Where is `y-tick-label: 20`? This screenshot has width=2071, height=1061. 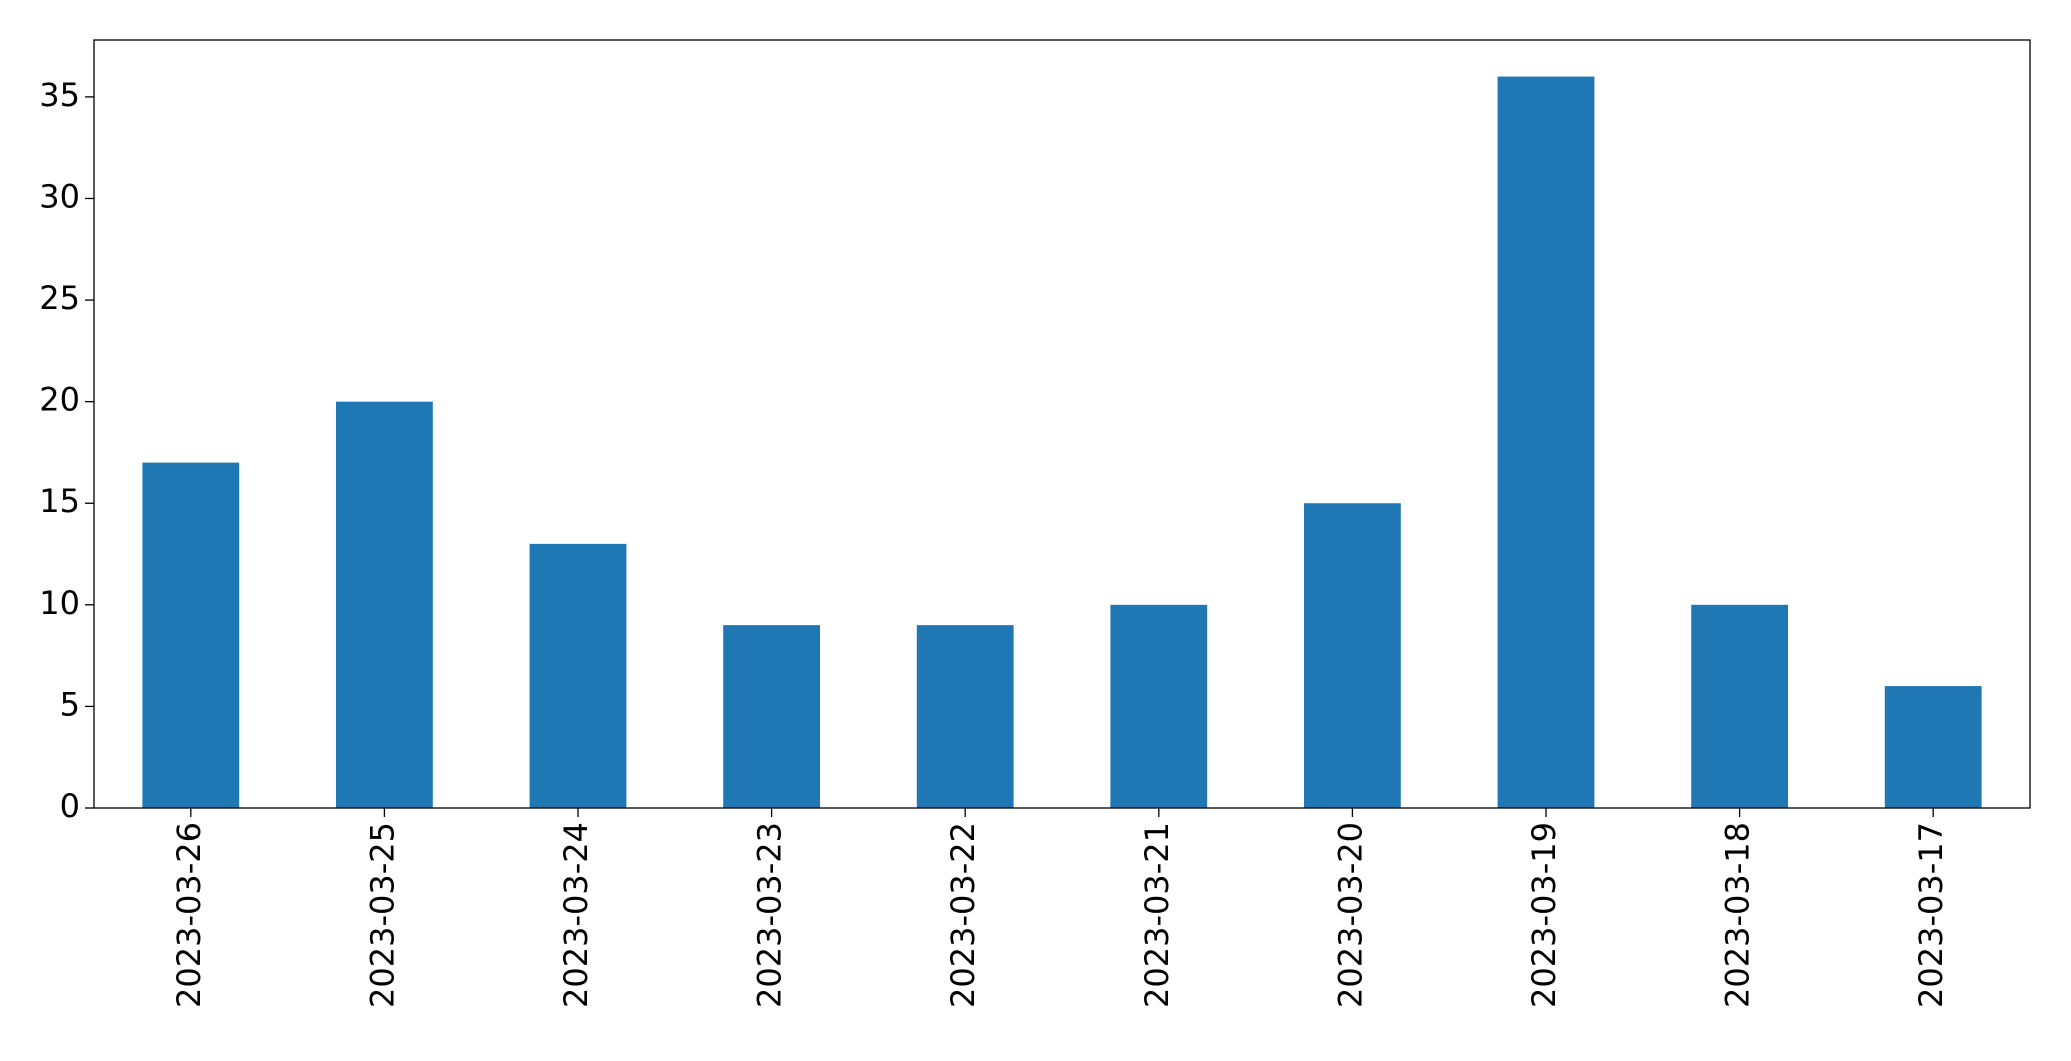
y-tick-label: 20 is located at coordinates (59, 400).